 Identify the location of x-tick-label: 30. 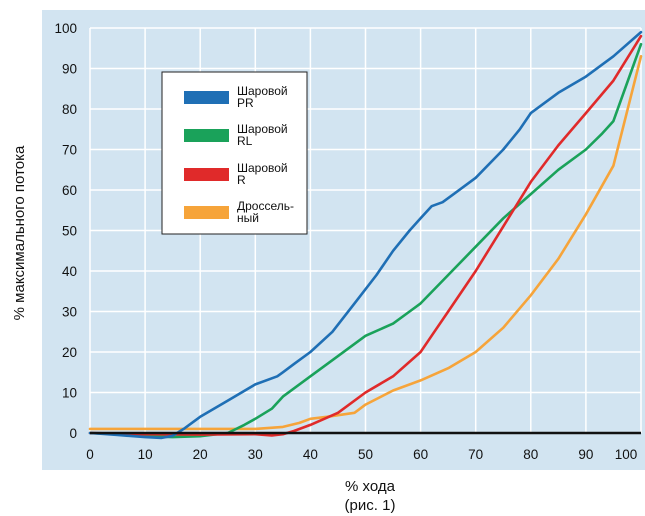
(255, 454).